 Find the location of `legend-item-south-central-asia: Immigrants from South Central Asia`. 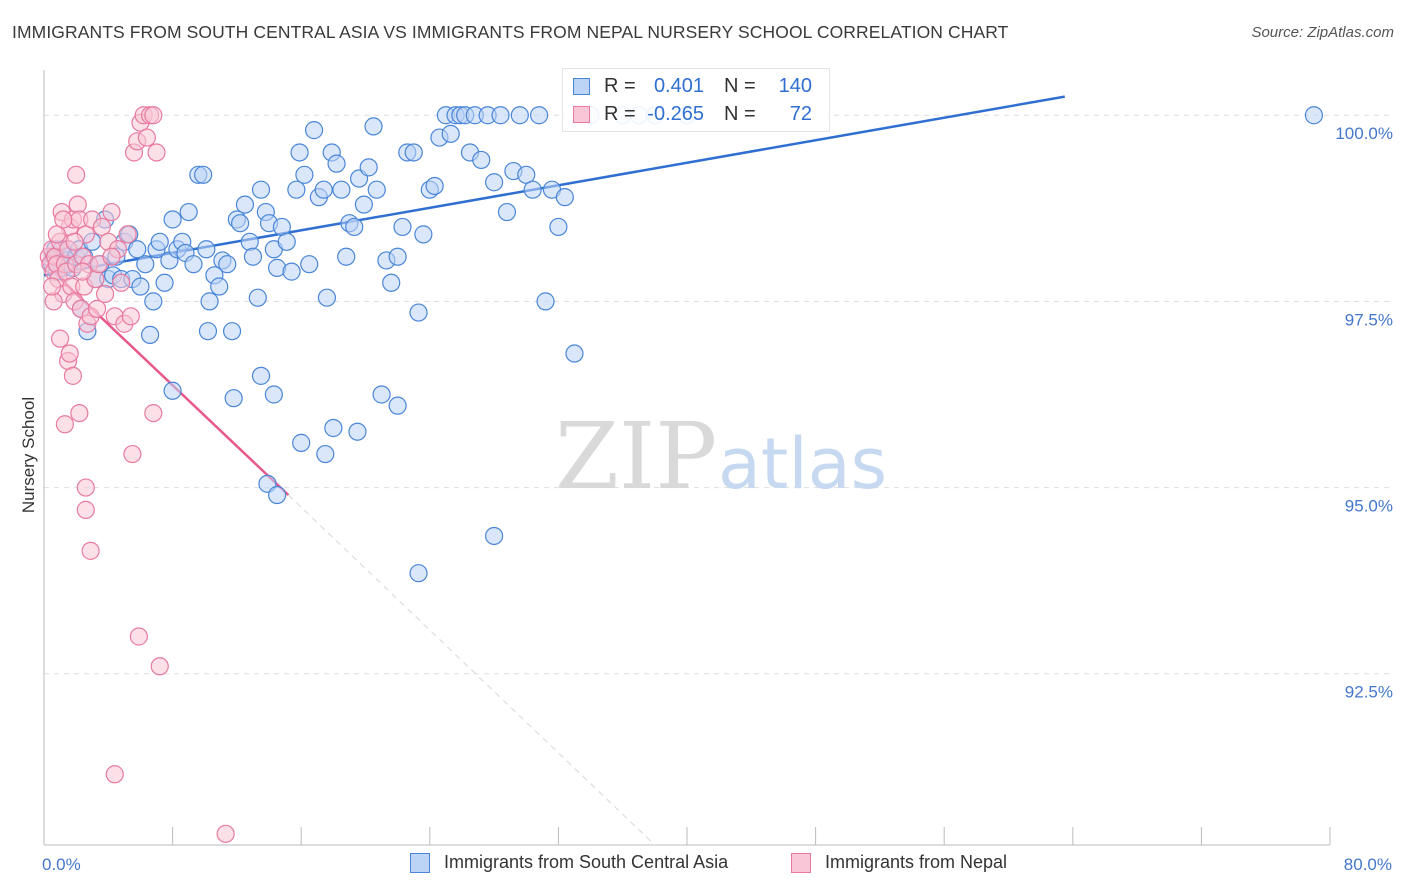

legend-item-south-central-asia: Immigrants from South Central Asia is located at coordinates (569, 862).